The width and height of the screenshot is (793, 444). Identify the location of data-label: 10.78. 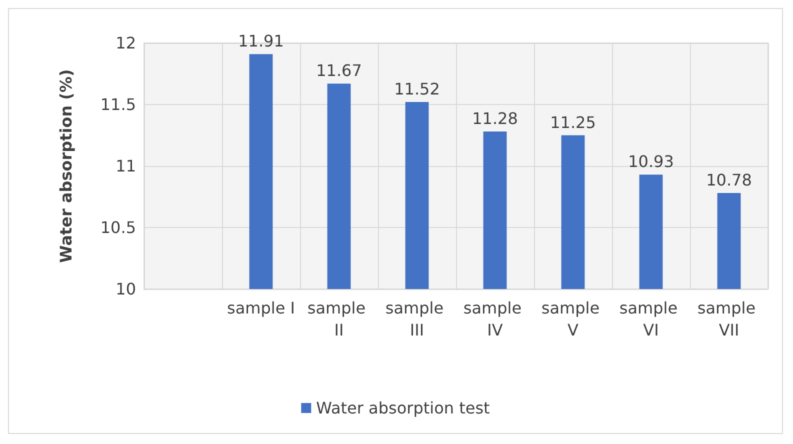
(729, 180).